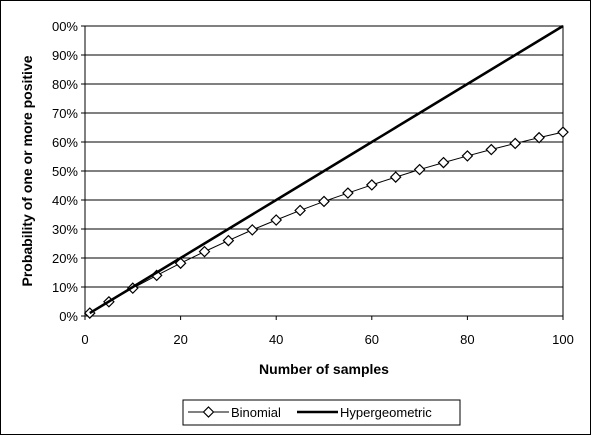 The height and width of the screenshot is (435, 591). Describe the element at coordinates (65, 142) in the screenshot. I see `y-tick-label-6: 60%` at that location.